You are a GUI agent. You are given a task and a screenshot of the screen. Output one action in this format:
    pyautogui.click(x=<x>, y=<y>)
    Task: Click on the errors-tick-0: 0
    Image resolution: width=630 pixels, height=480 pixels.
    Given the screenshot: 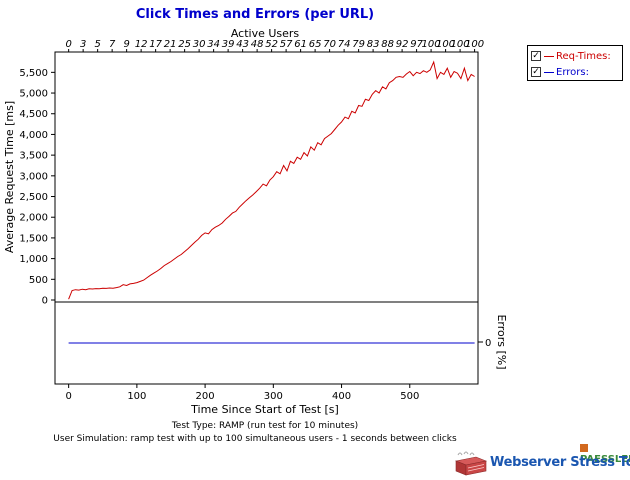 What is the action you would take?
    pyautogui.click(x=488, y=343)
    